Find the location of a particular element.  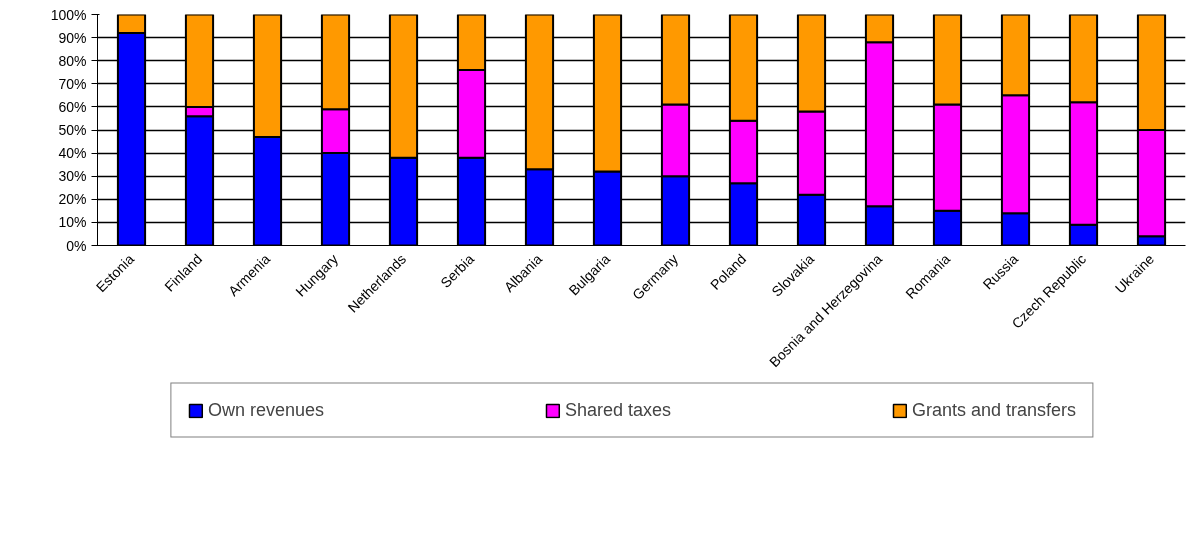

y-tick-label: 30% is located at coordinates (72, 176).